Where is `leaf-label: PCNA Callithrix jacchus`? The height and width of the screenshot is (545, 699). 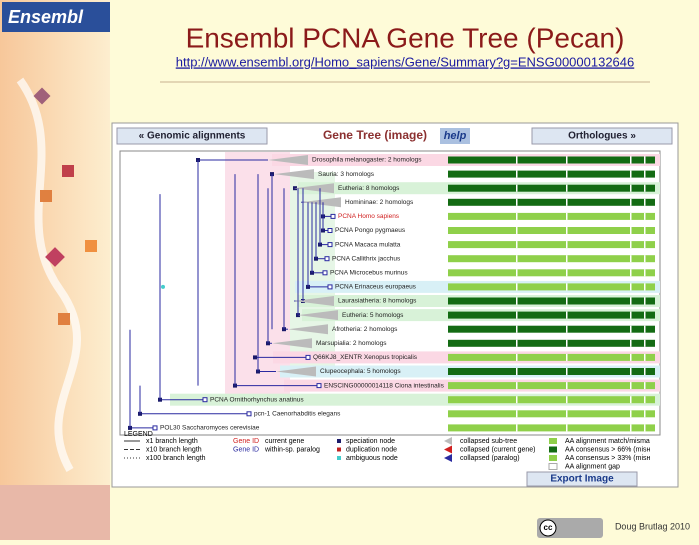
leaf-label: PCNA Callithrix jacchus is located at coordinates (366, 258).